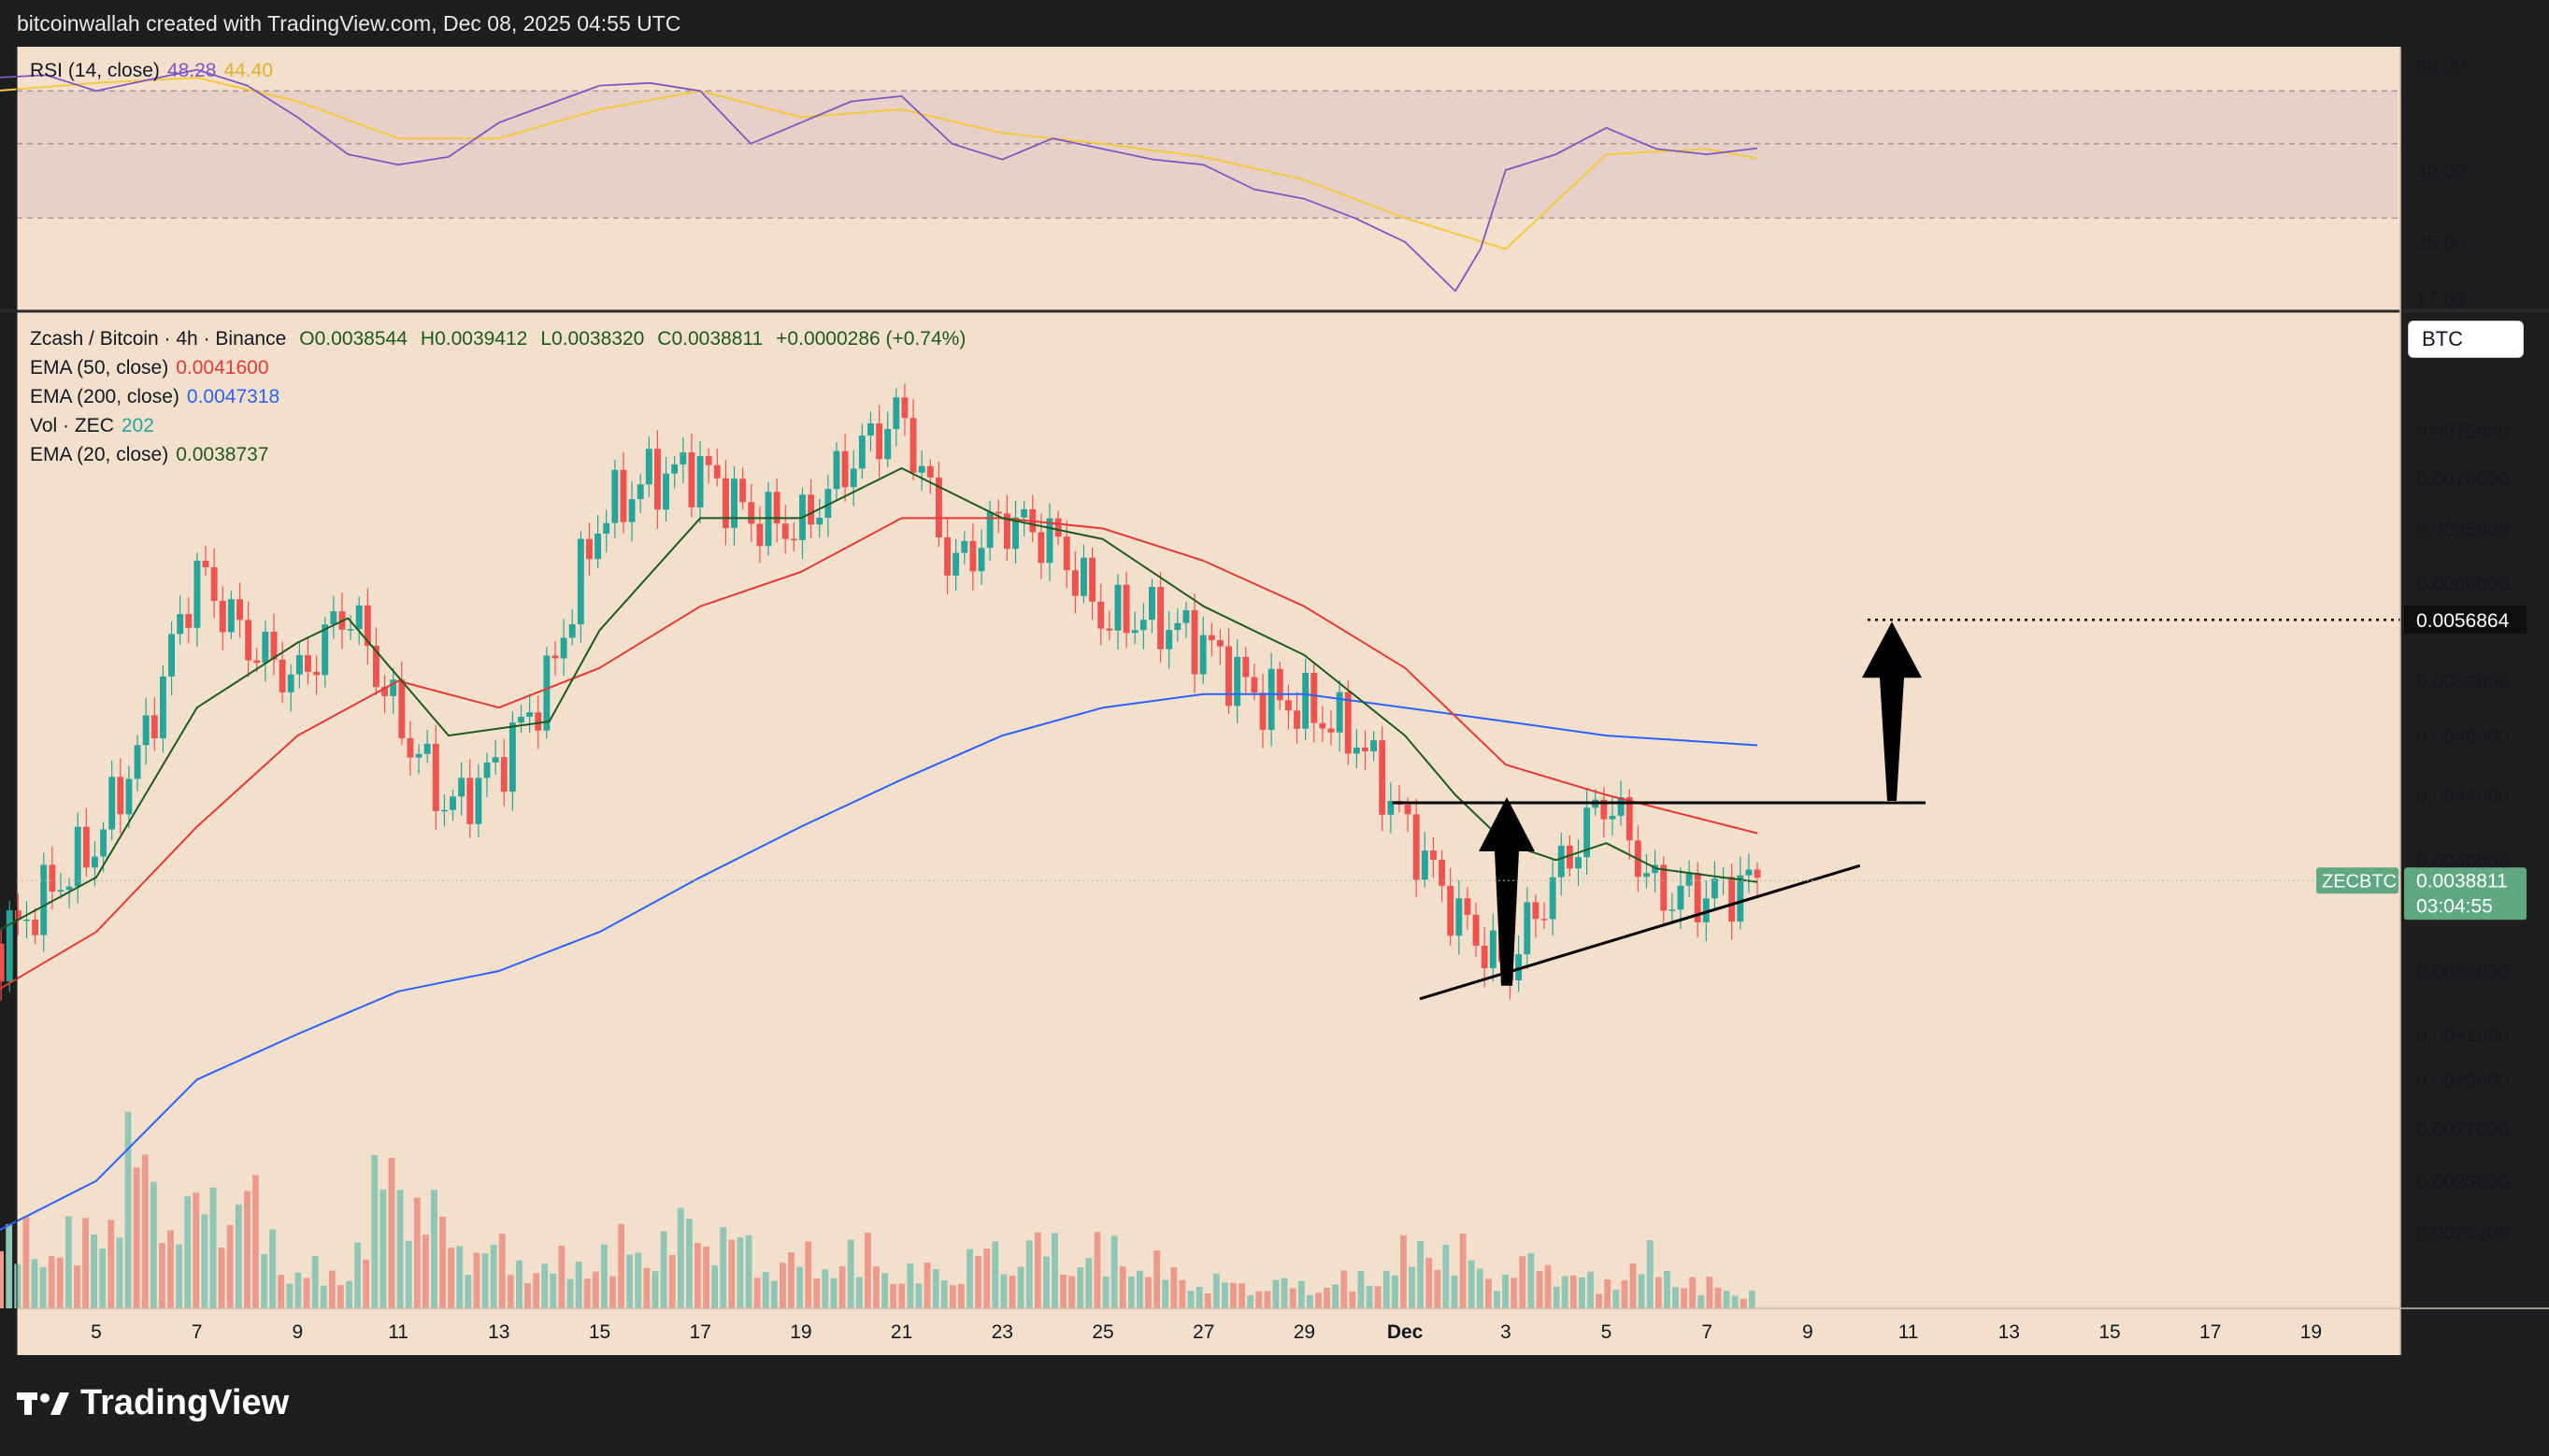 This screenshot has width=2549, height=1456. Describe the element at coordinates (153, 1403) in the screenshot. I see `tradingview-logo: TradingView` at that location.